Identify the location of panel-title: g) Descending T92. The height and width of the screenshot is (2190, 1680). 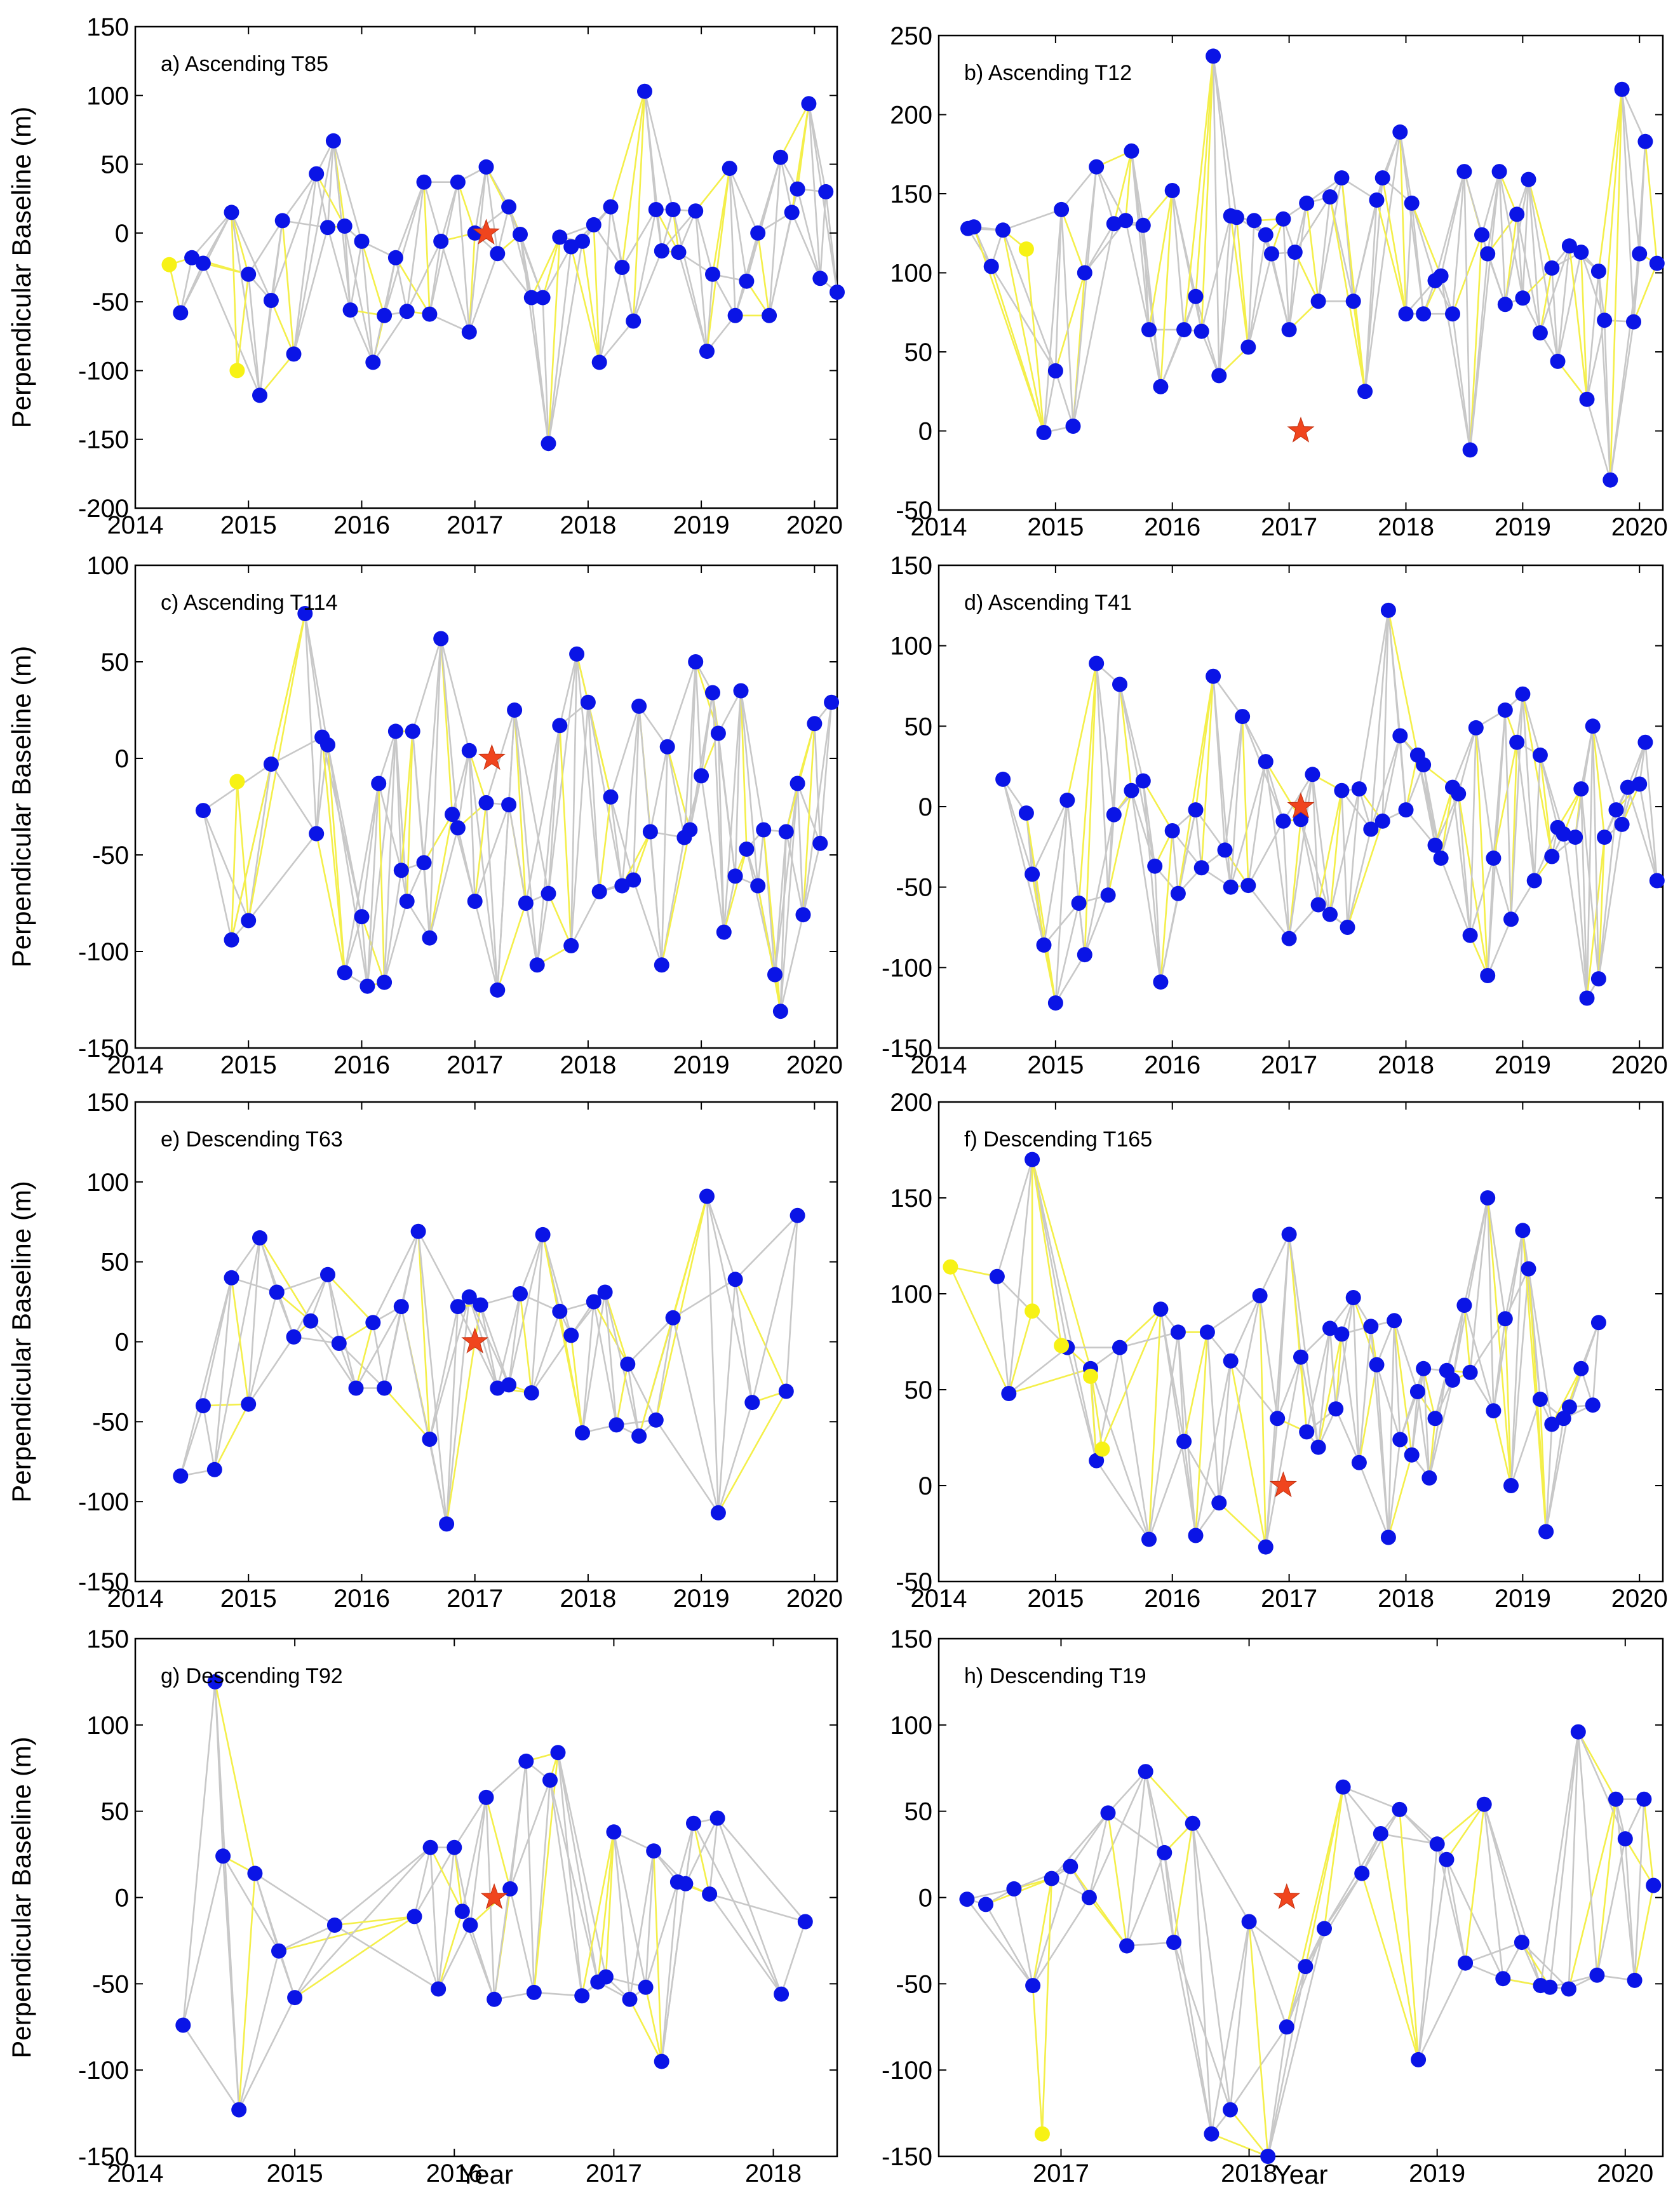
(252, 1676).